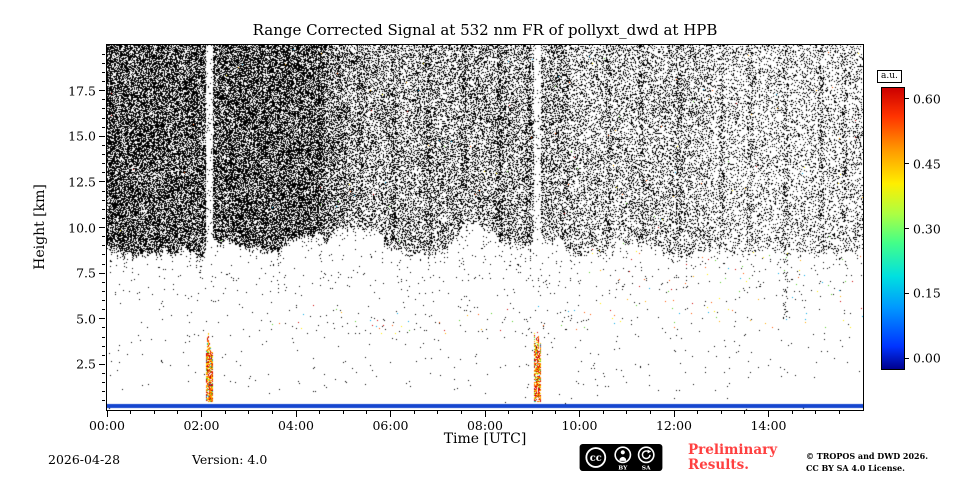 The width and height of the screenshot is (960, 480). Describe the element at coordinates (107, 425) in the screenshot. I see `x-tick-label: 00:00` at that location.